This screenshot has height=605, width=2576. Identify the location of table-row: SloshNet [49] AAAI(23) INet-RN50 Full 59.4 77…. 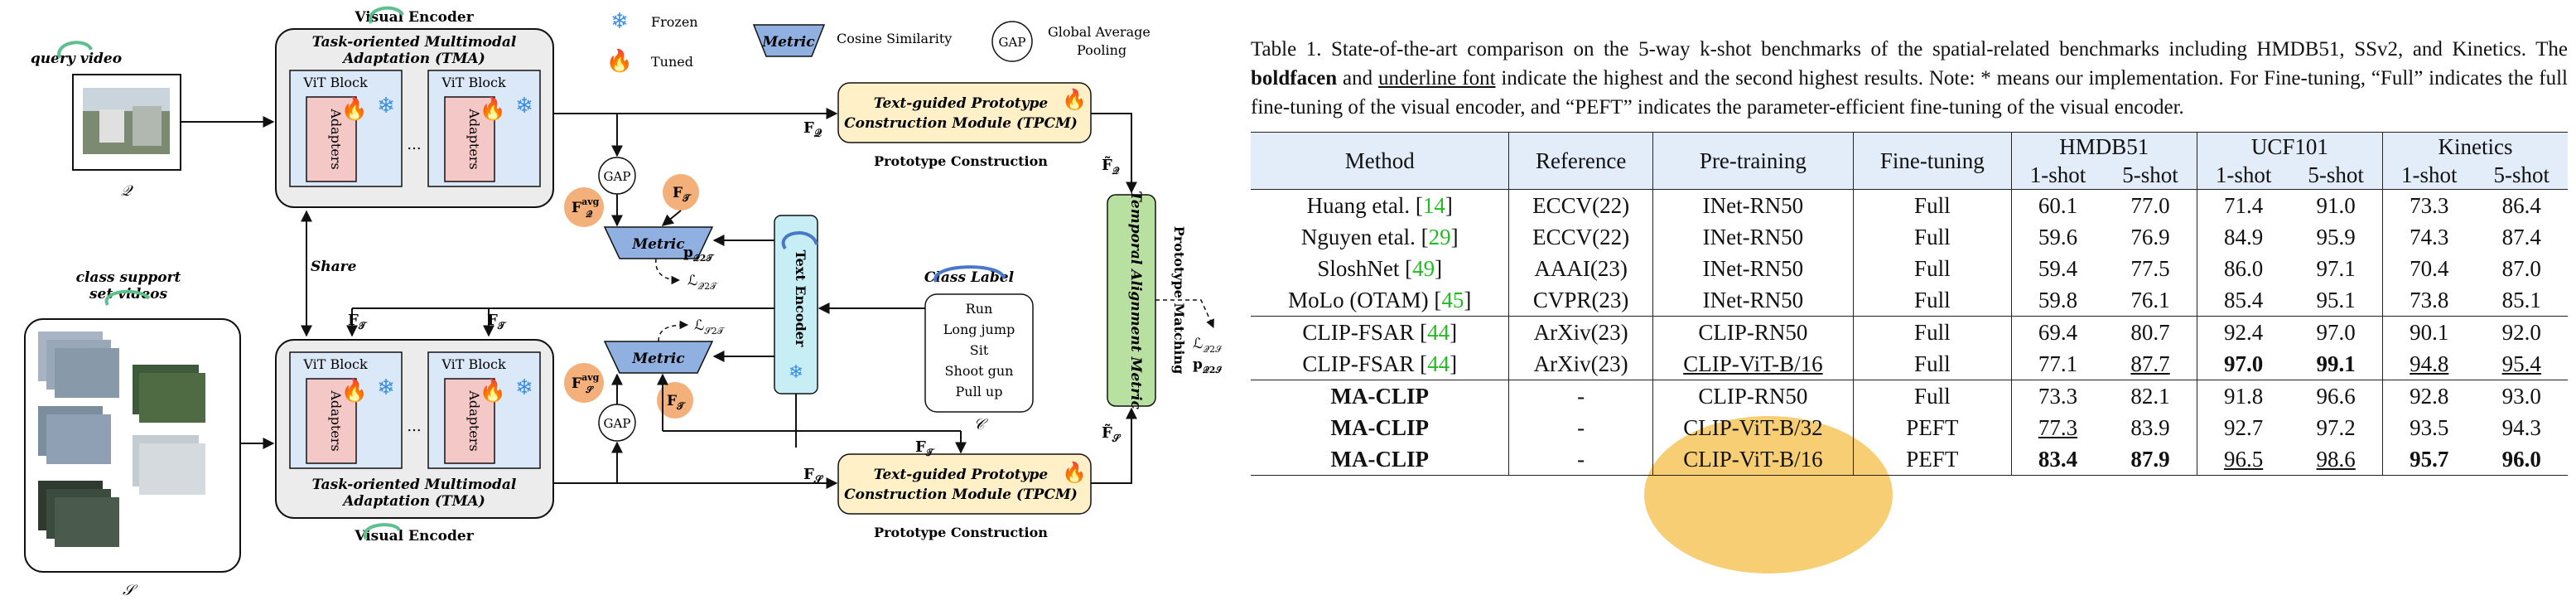
(1909, 268).